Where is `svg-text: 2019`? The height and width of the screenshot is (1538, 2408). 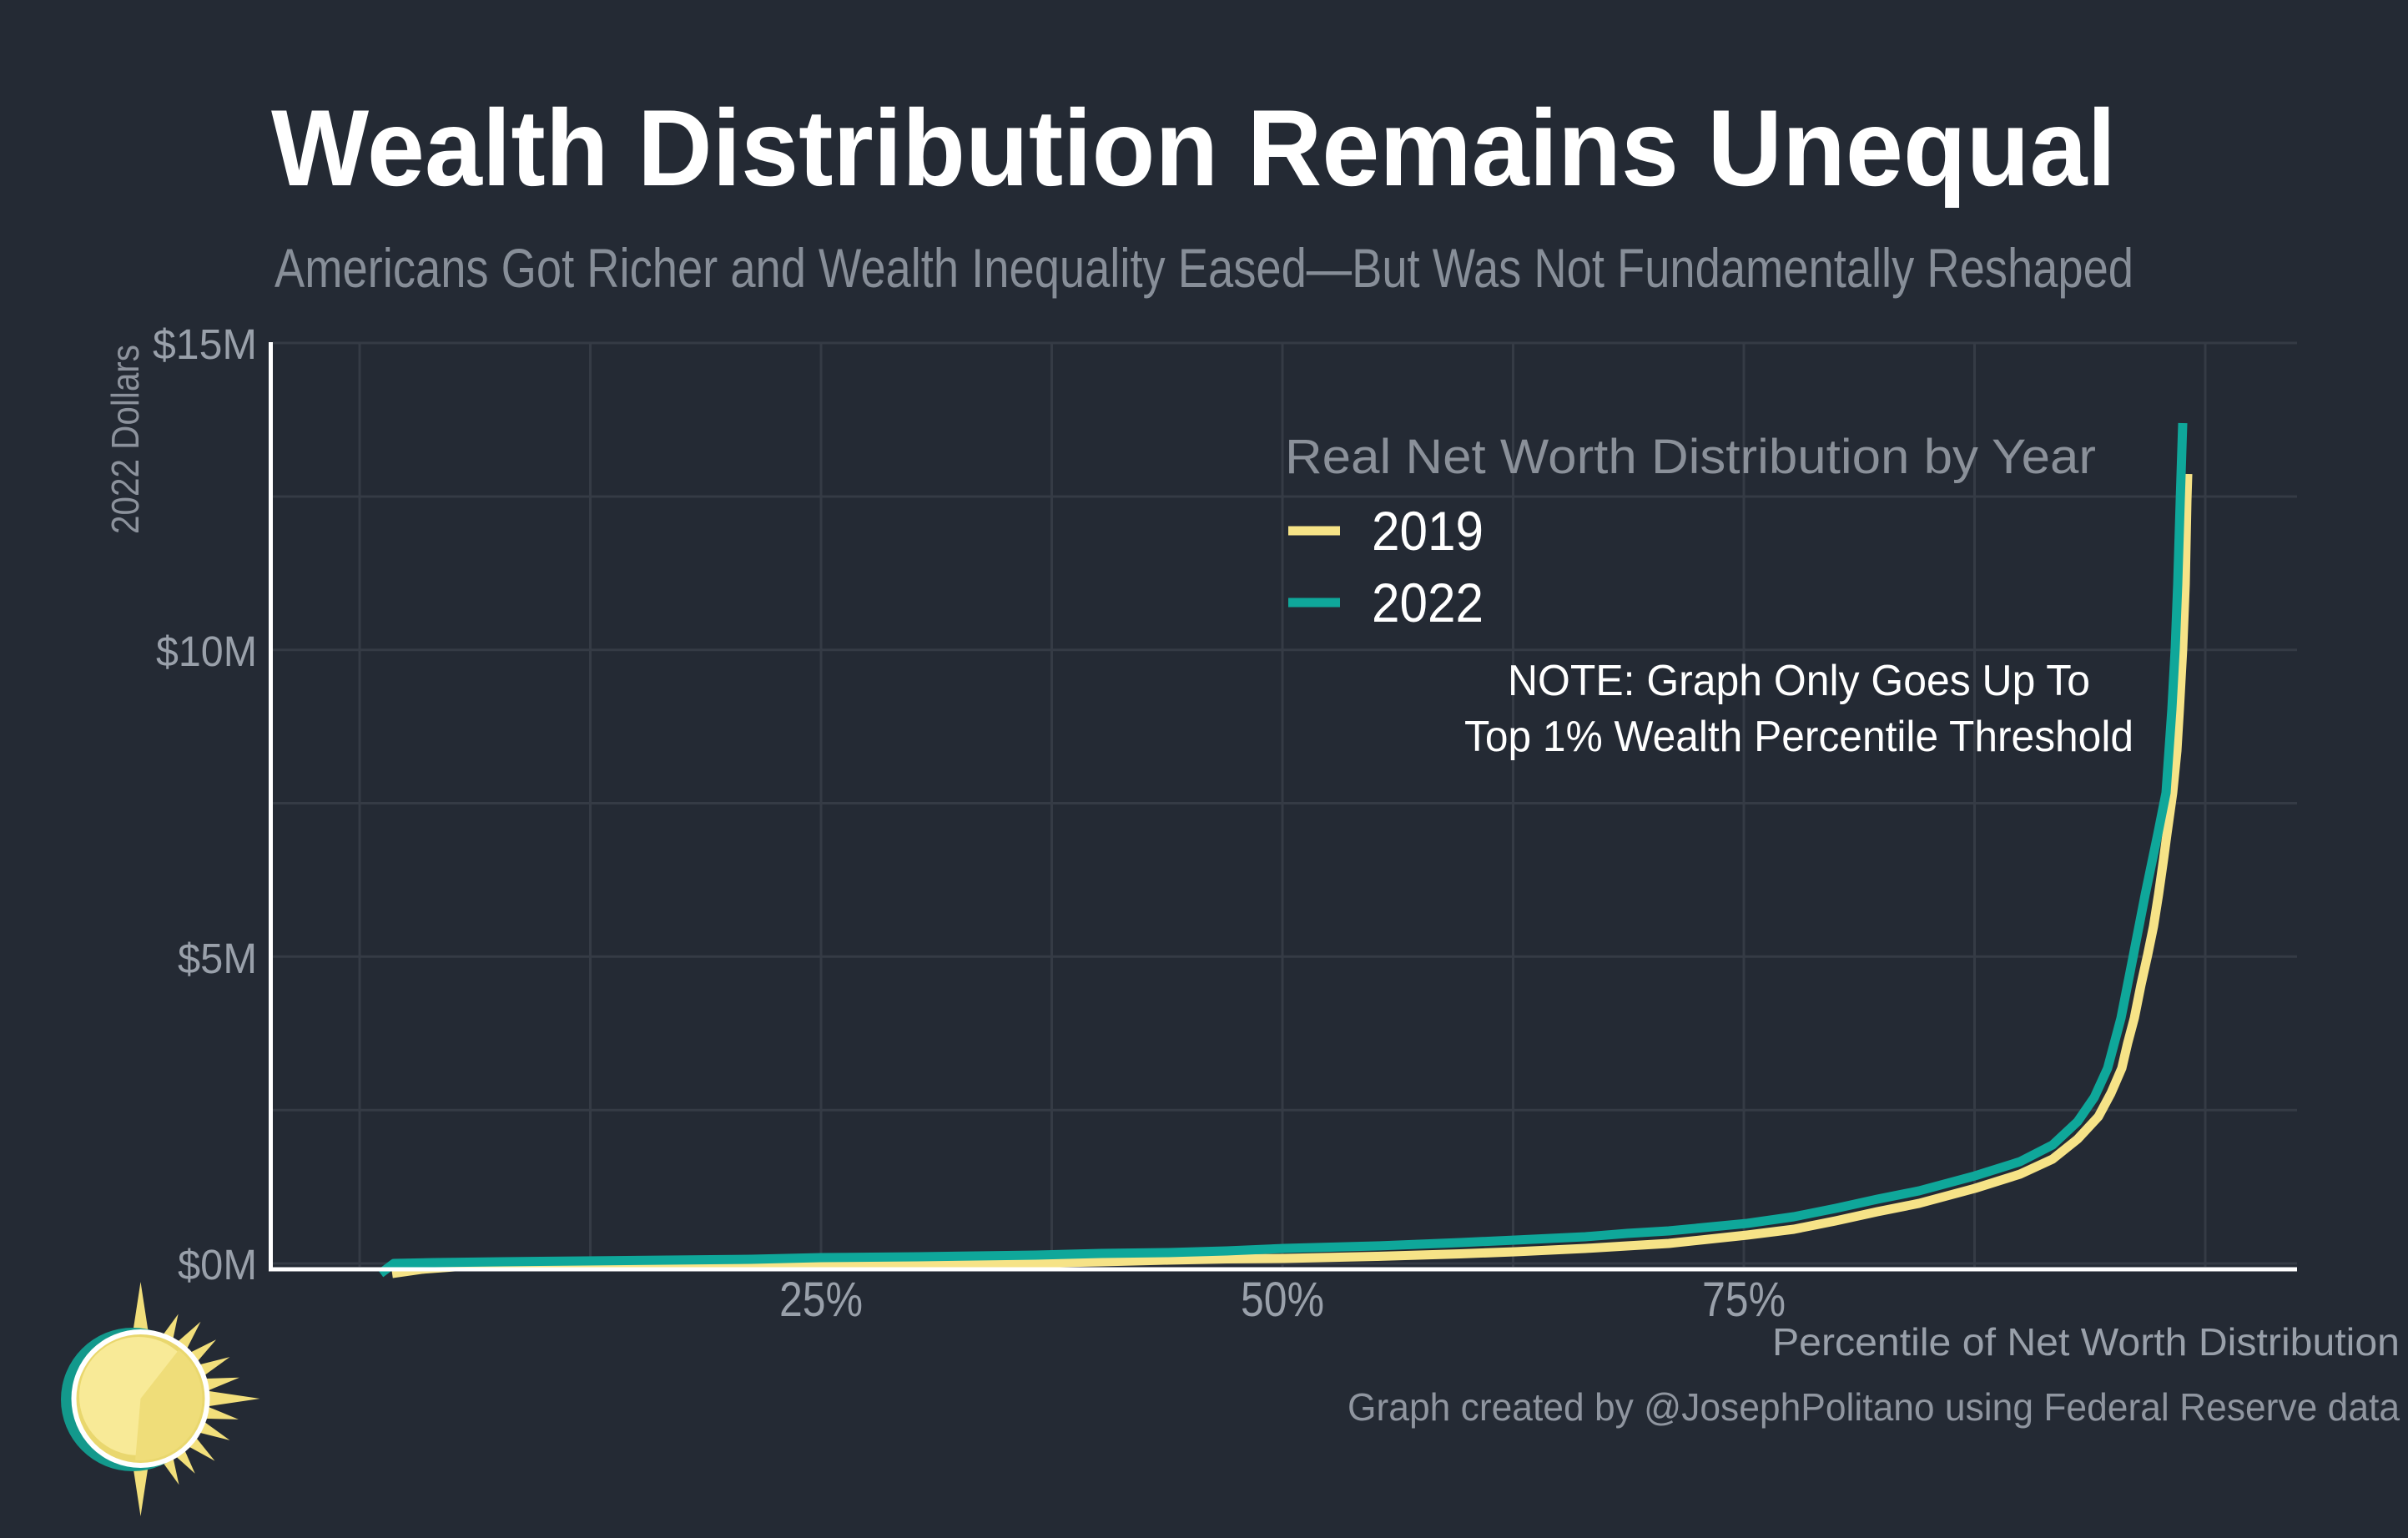
svg-text: 2019 is located at coordinates (1428, 531).